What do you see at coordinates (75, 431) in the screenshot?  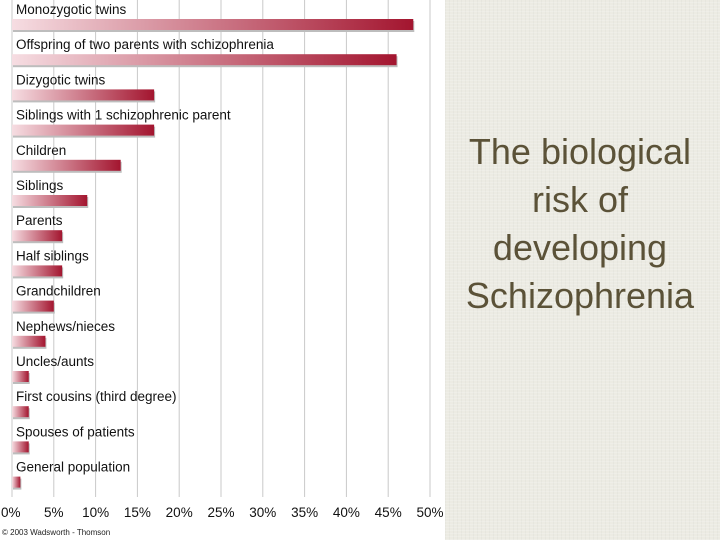 I see `category-label: Spouses of patients` at bounding box center [75, 431].